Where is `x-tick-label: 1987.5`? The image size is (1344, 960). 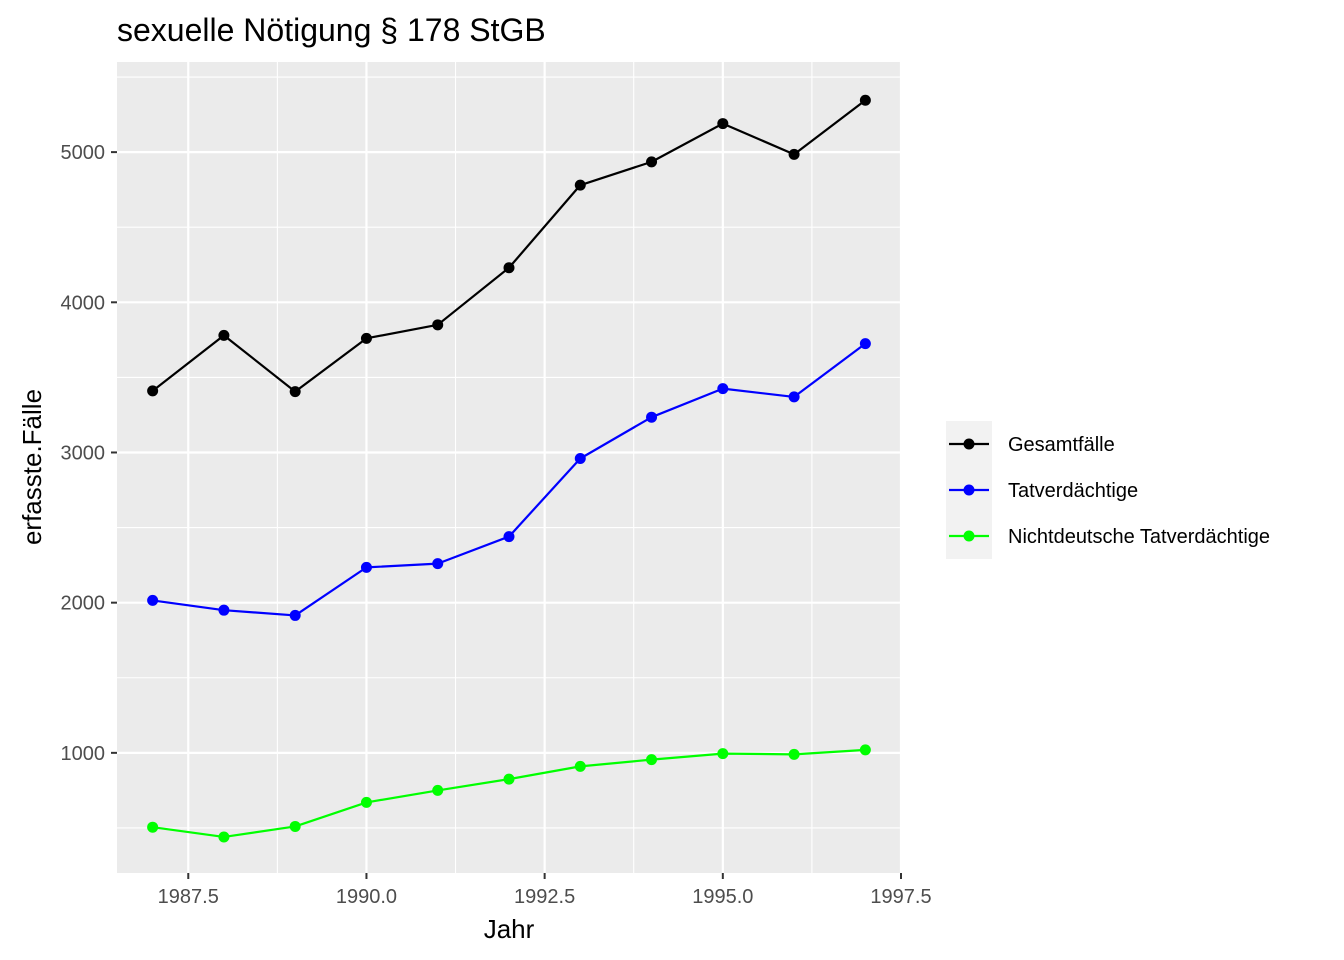
x-tick-label: 1987.5 is located at coordinates (188, 897).